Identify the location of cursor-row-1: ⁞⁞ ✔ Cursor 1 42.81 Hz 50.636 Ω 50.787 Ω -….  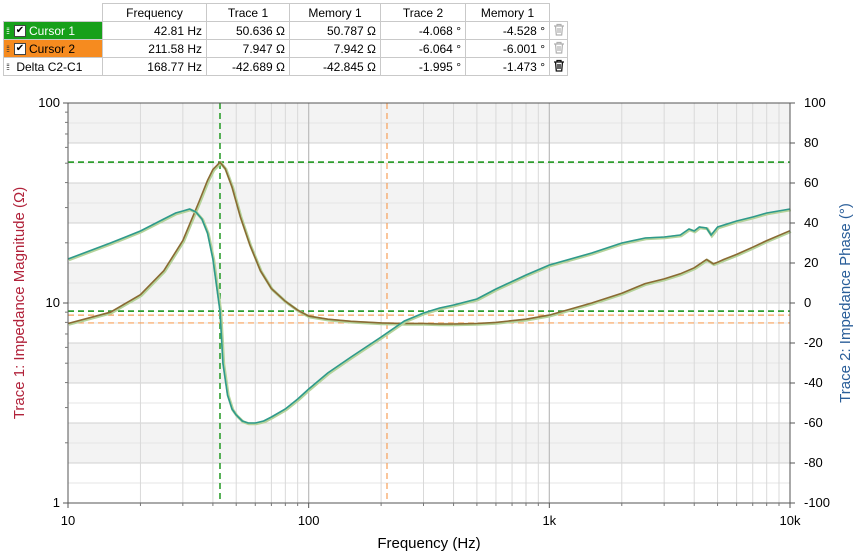
(285, 30).